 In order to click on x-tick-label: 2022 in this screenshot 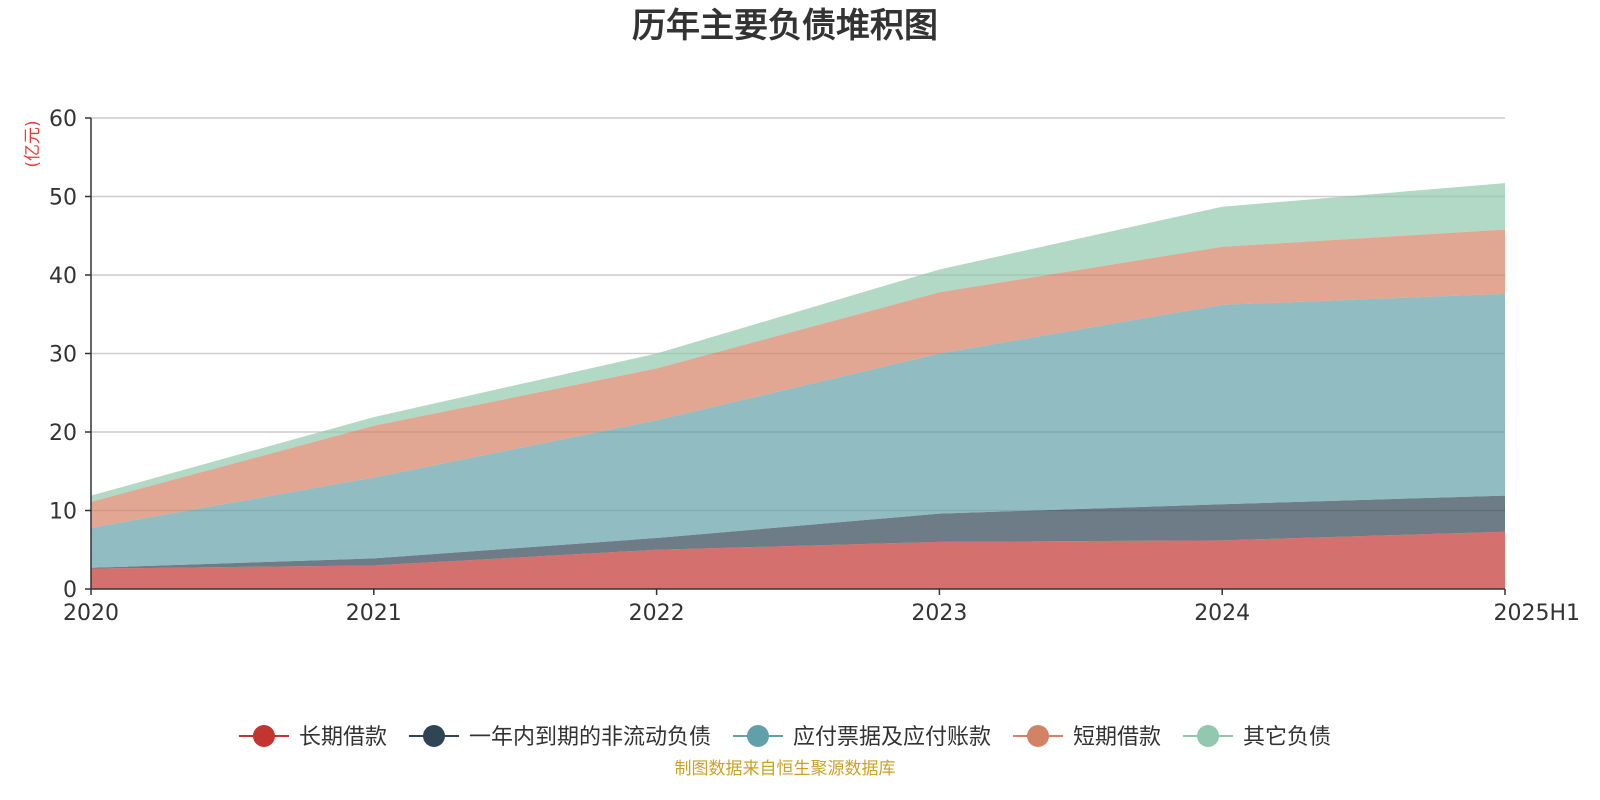, I will do `click(657, 613)`.